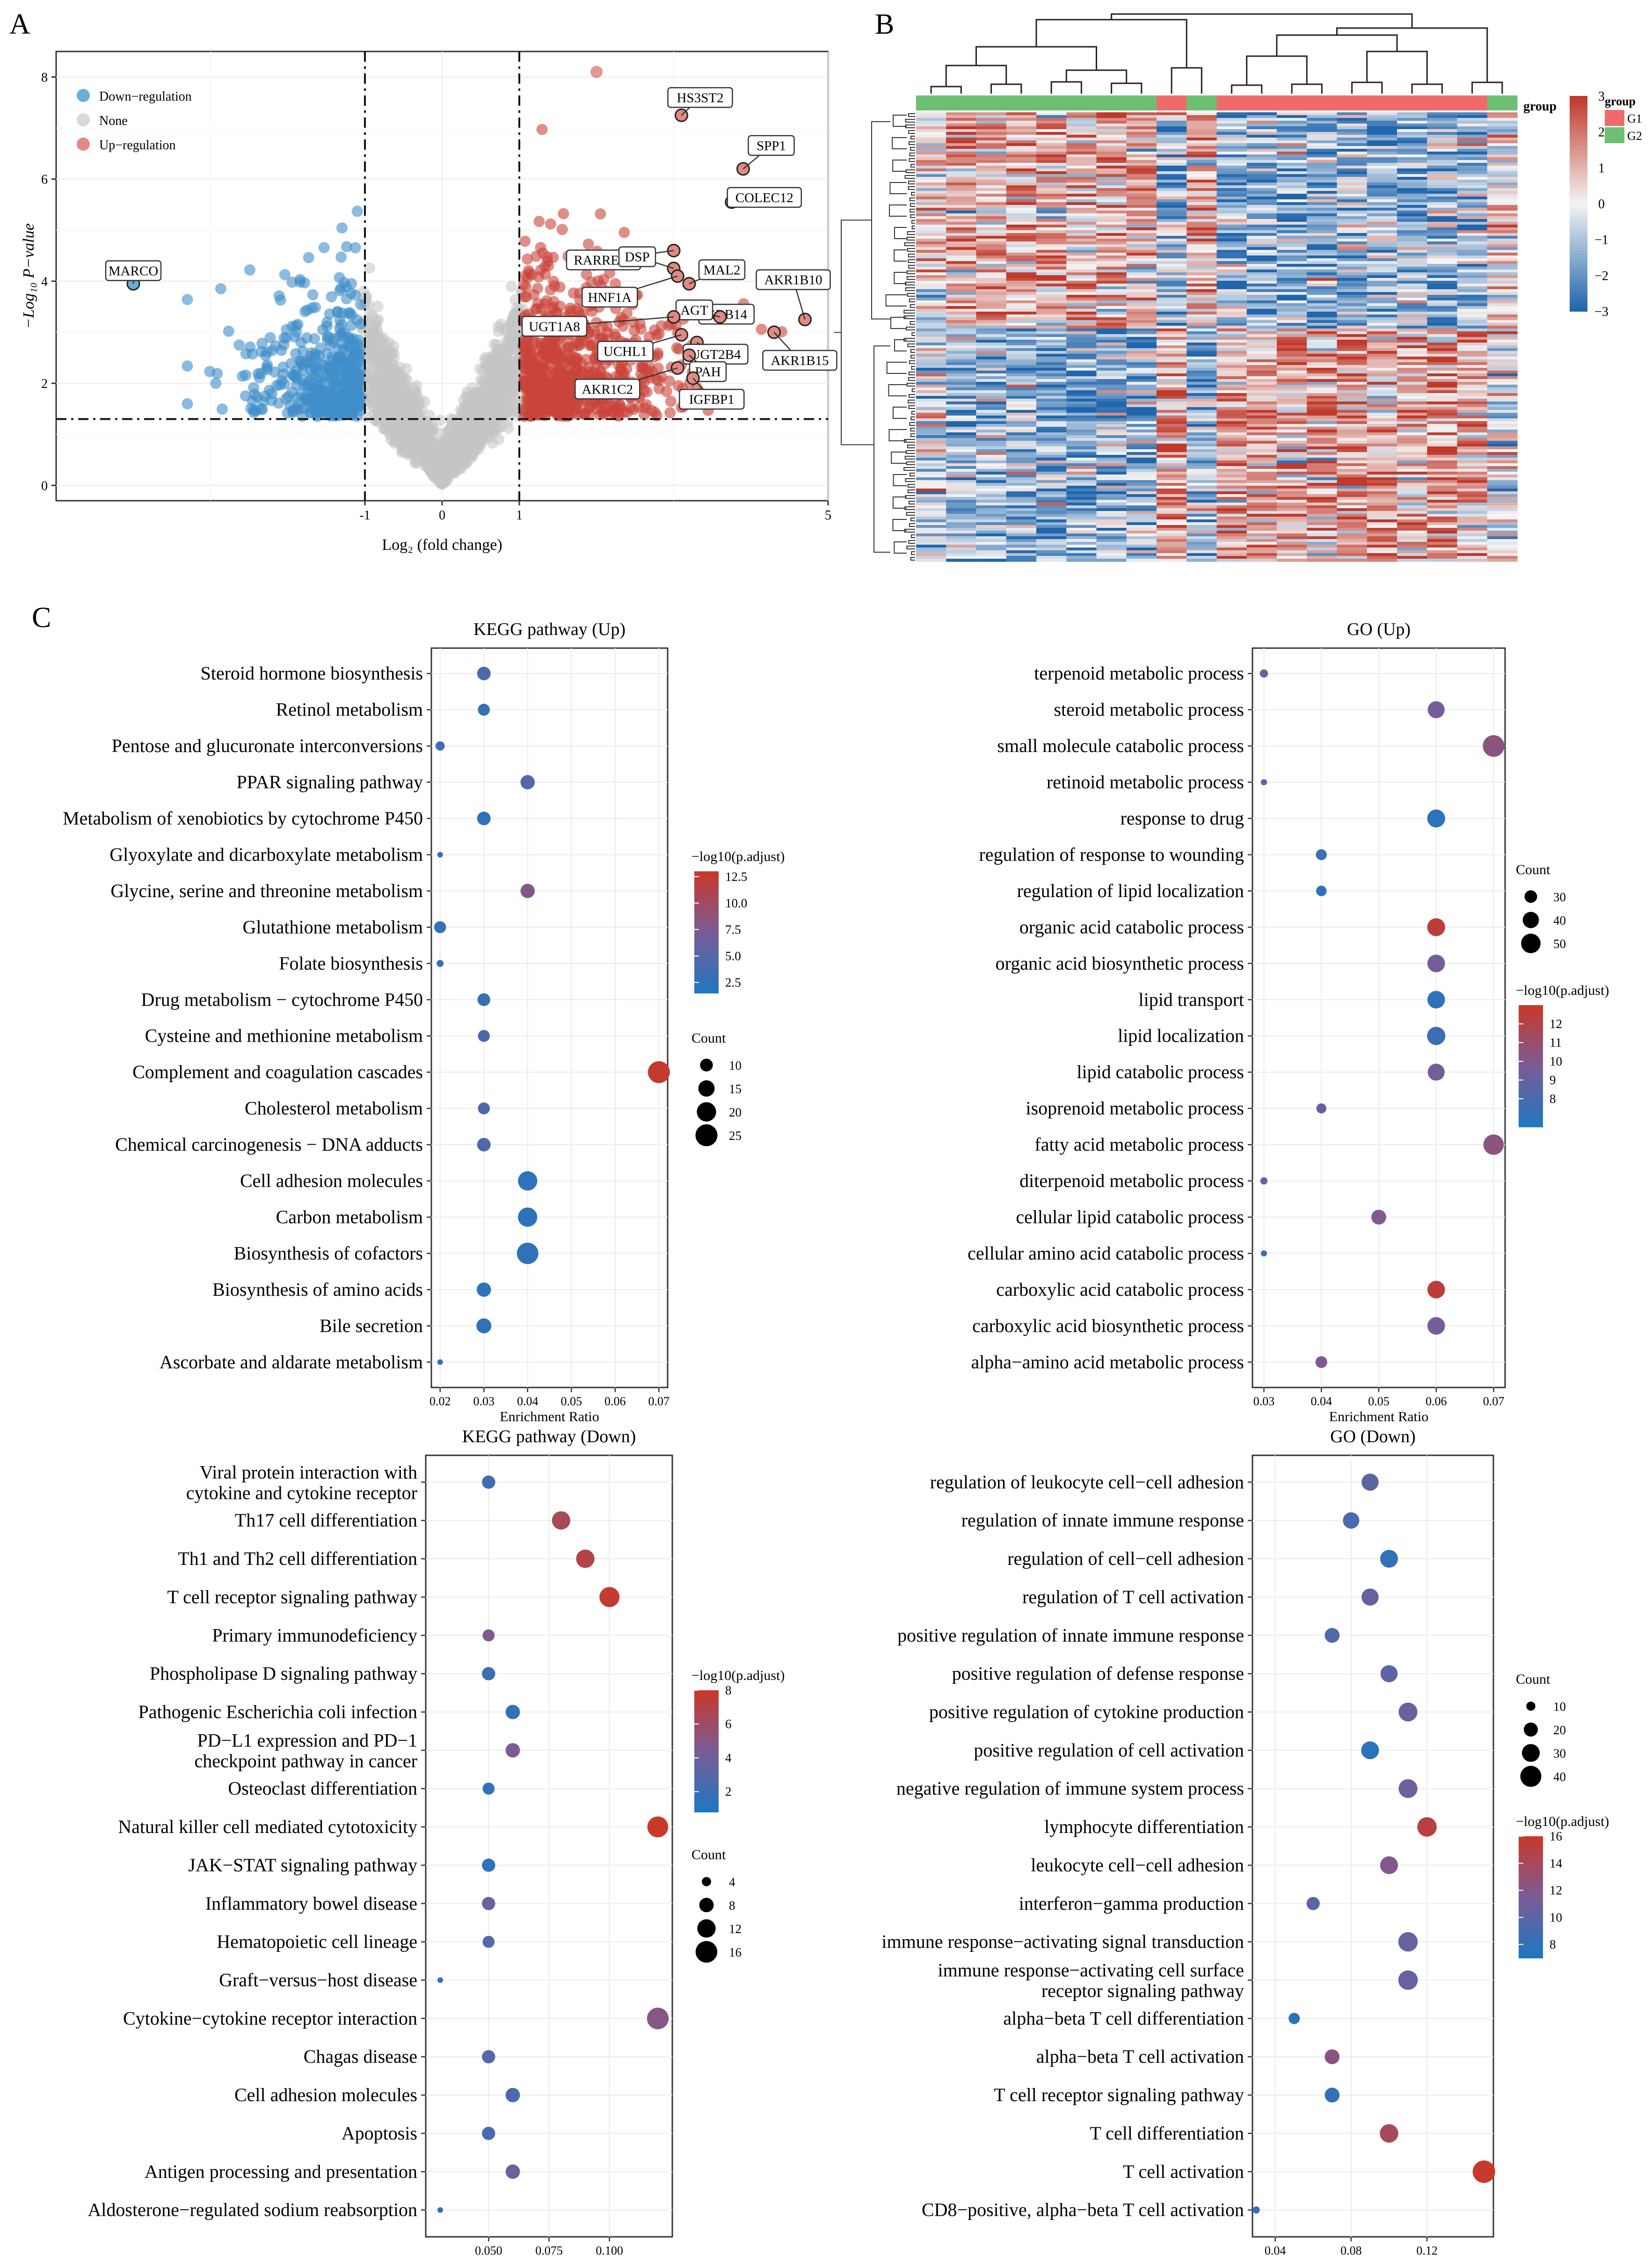  Describe the element at coordinates (42, 618) in the screenshot. I see `panel-letter-c: C` at that location.